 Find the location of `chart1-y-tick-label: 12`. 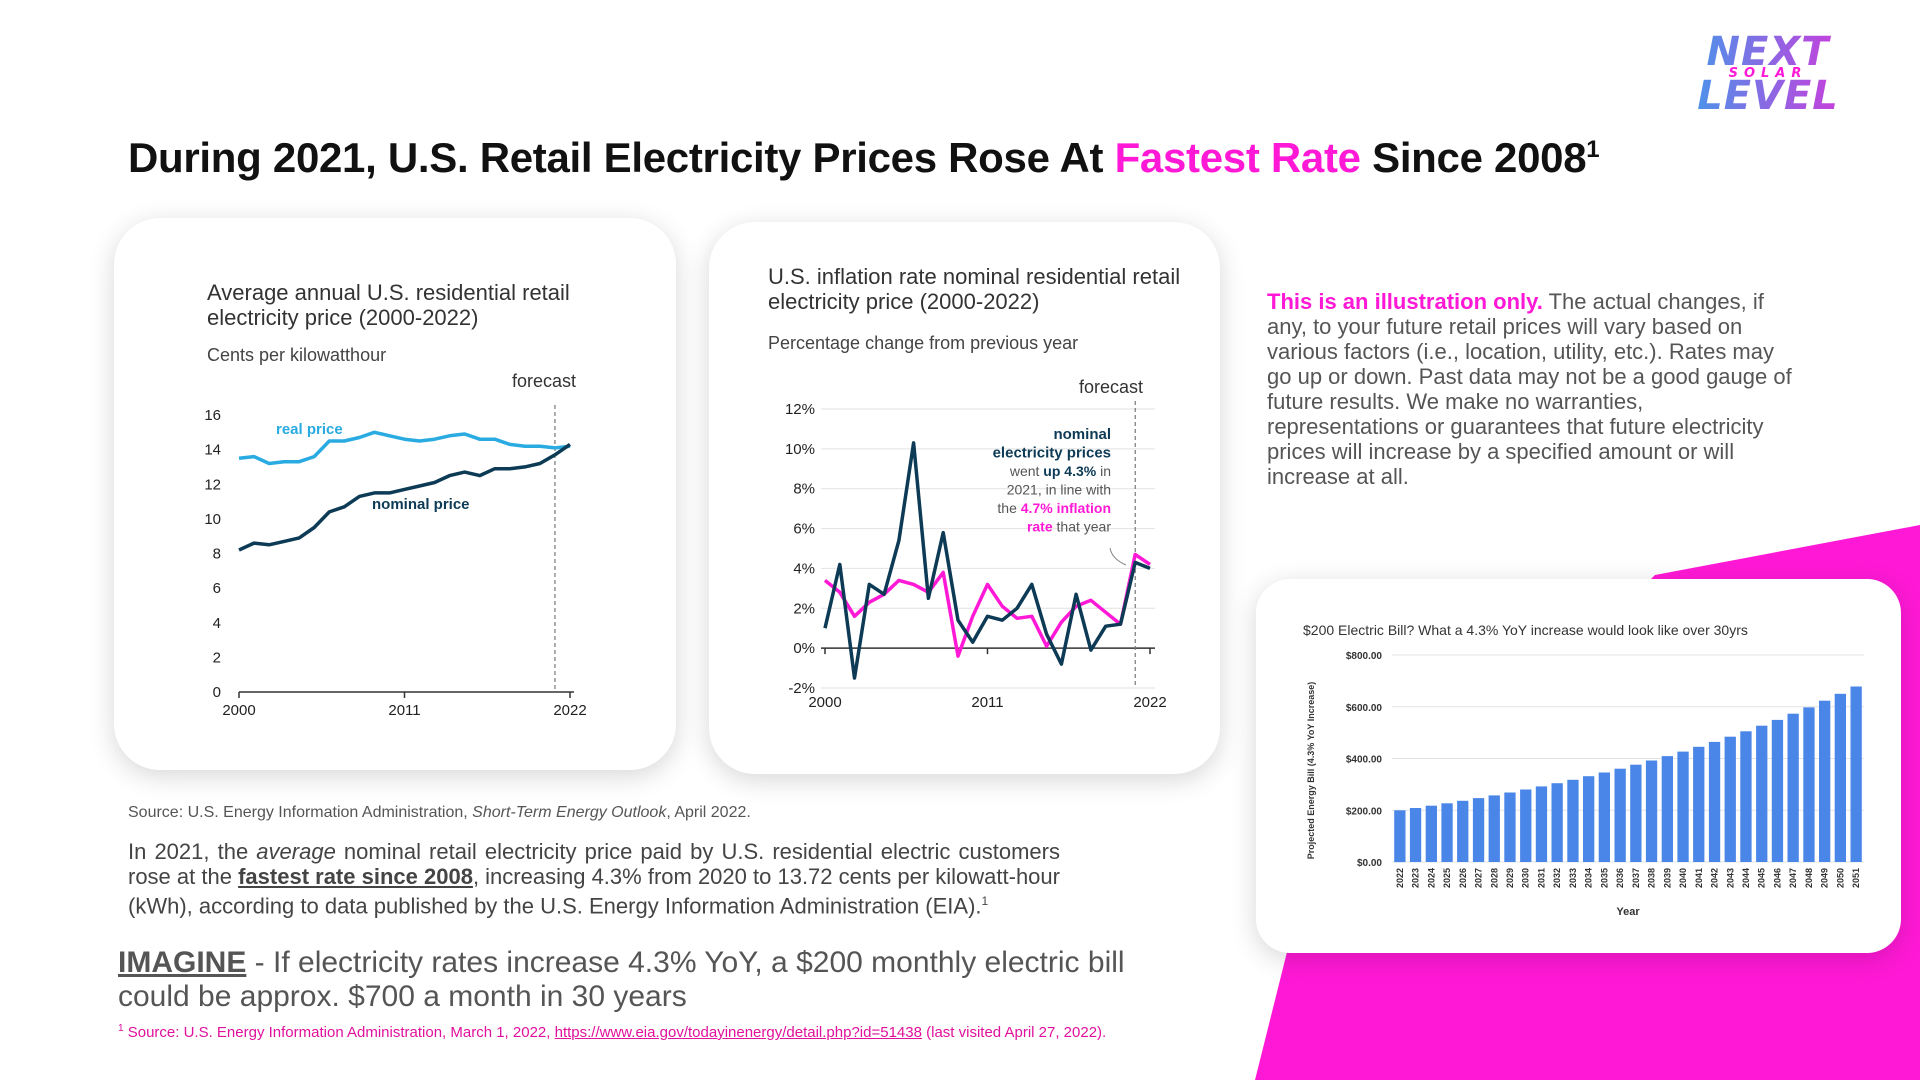

chart1-y-tick-label: 12 is located at coordinates (212, 484).